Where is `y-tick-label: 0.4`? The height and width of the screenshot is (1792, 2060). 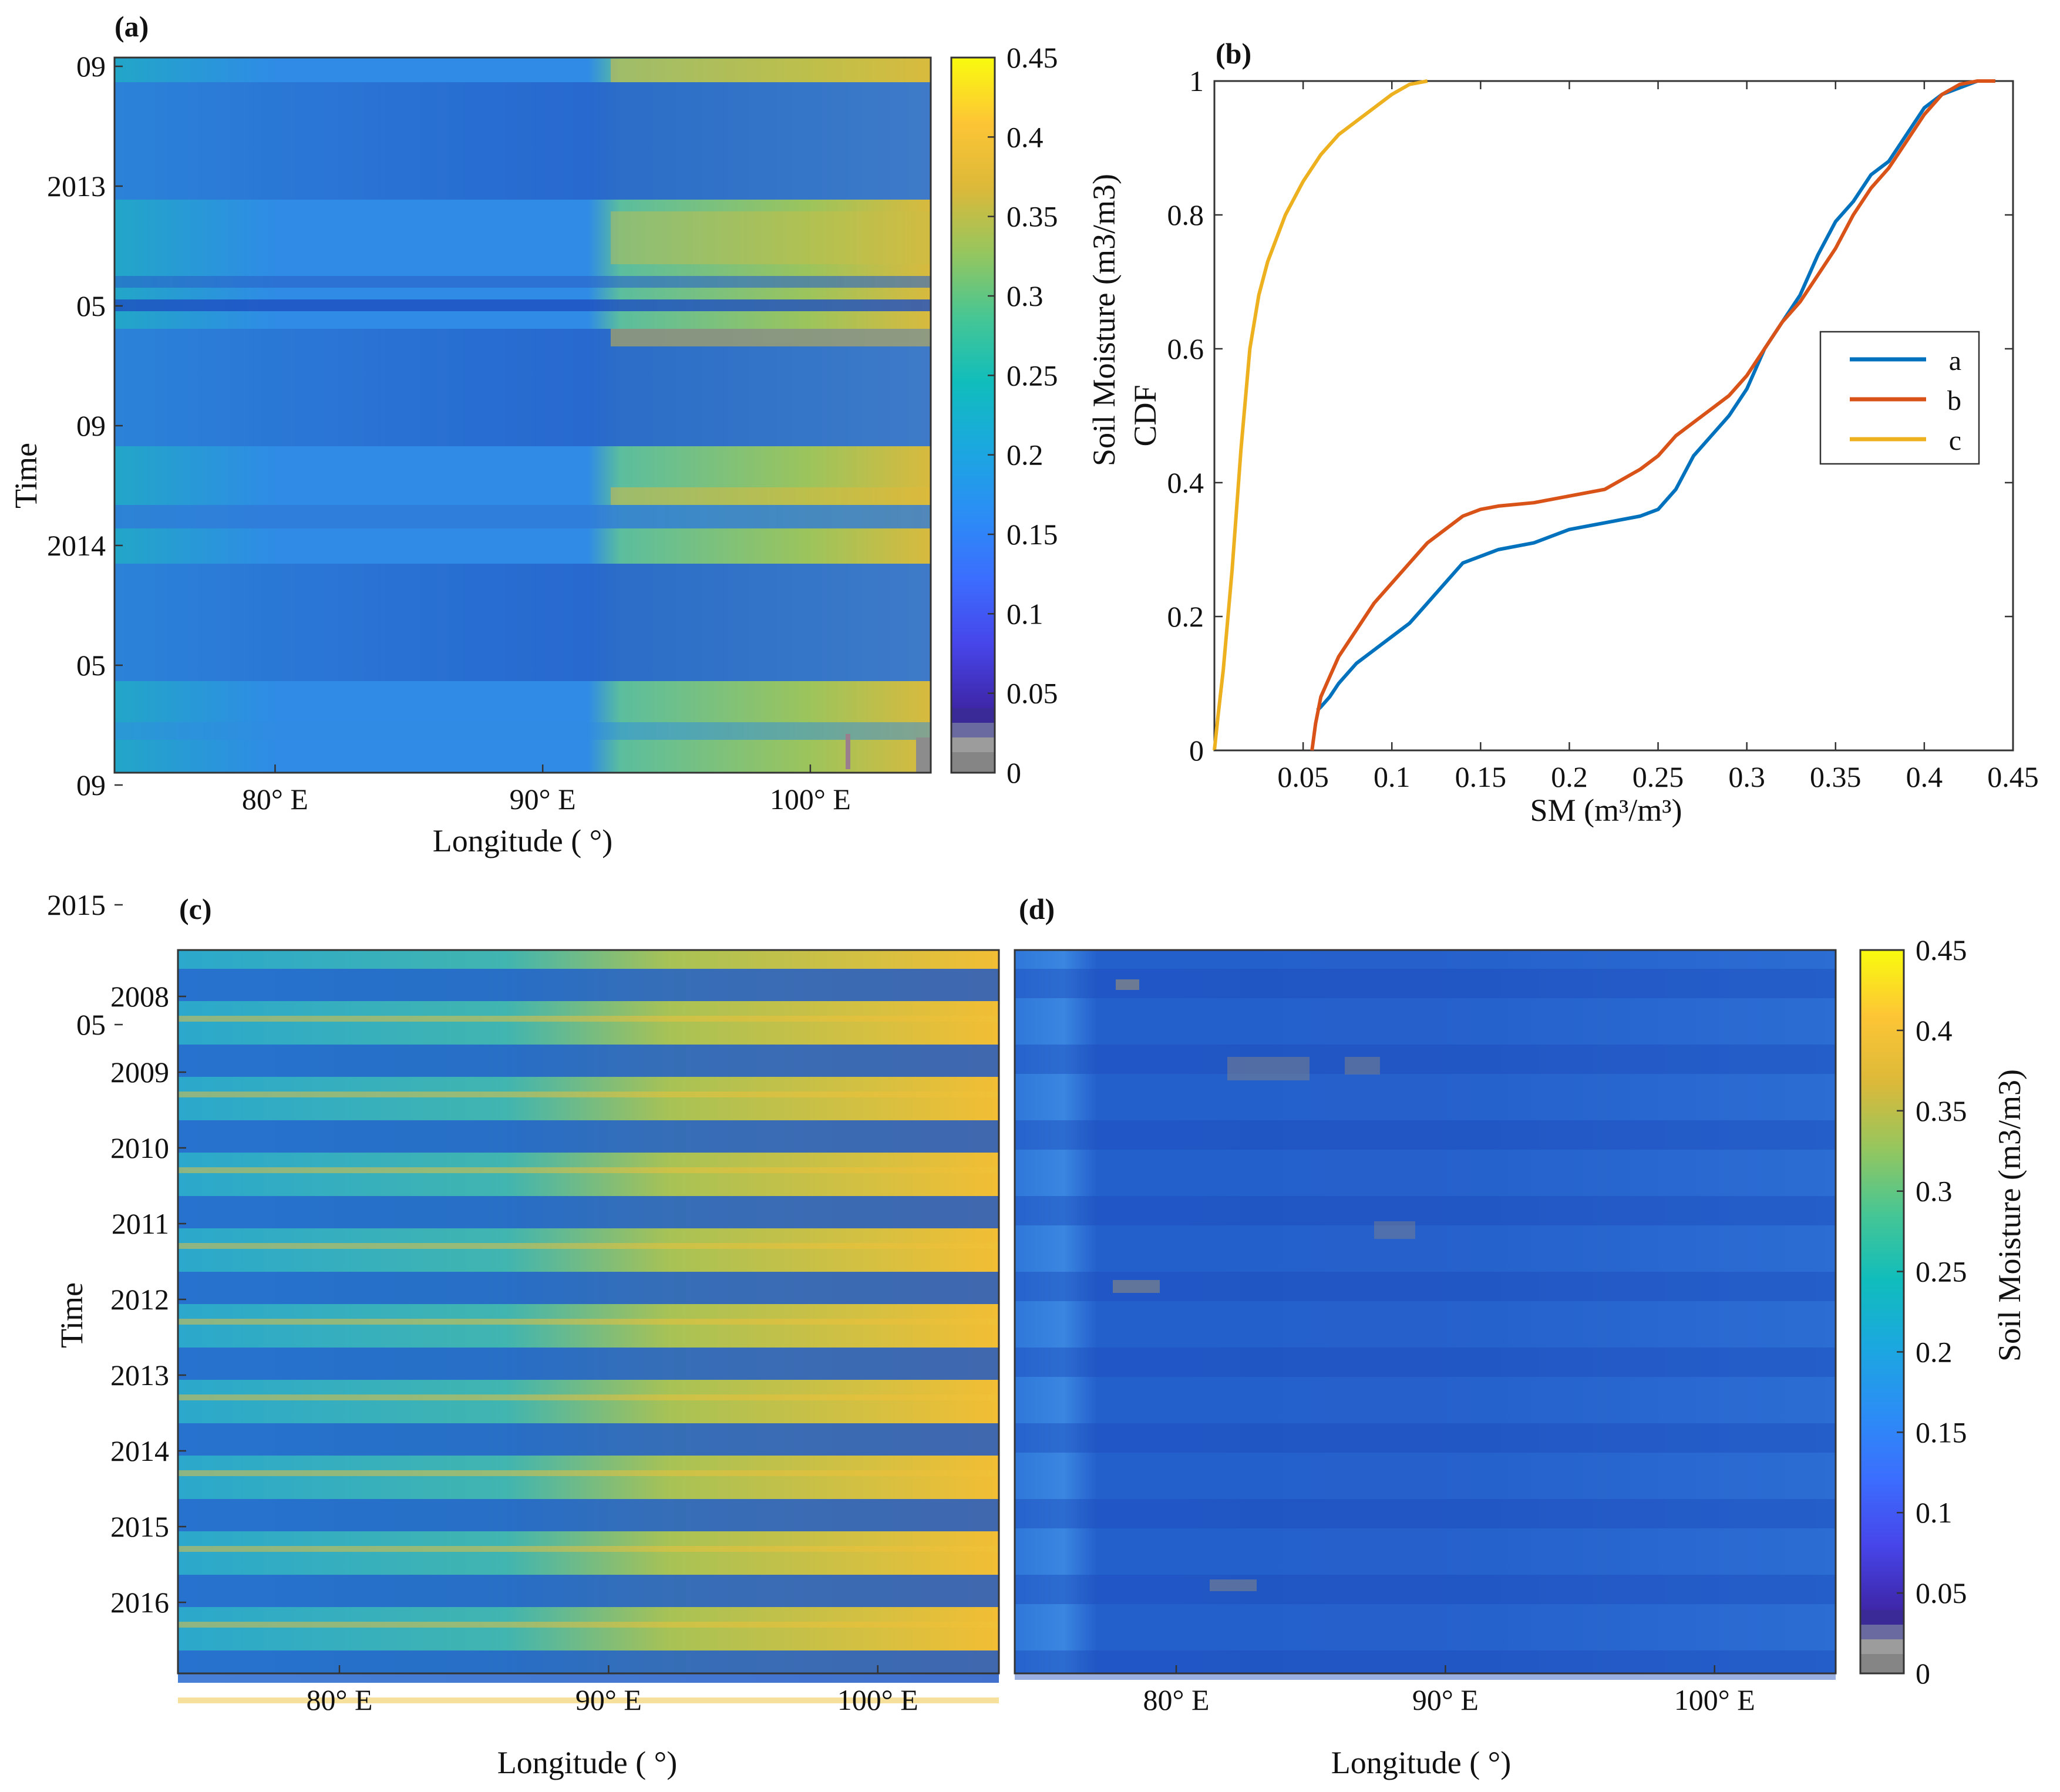
y-tick-label: 0.4 is located at coordinates (1185, 482).